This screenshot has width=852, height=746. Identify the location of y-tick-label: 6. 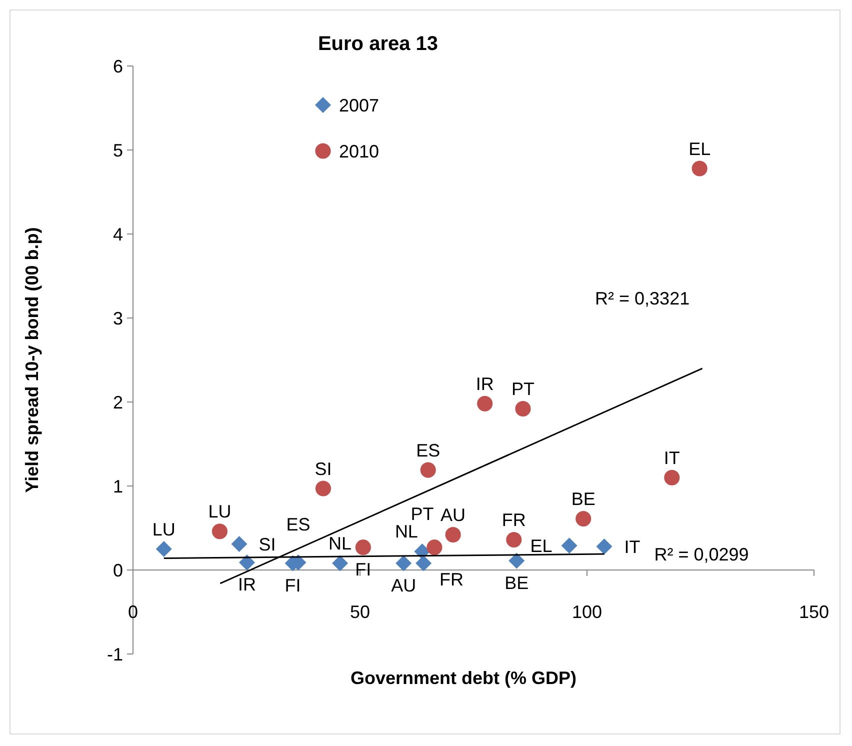
(117, 66).